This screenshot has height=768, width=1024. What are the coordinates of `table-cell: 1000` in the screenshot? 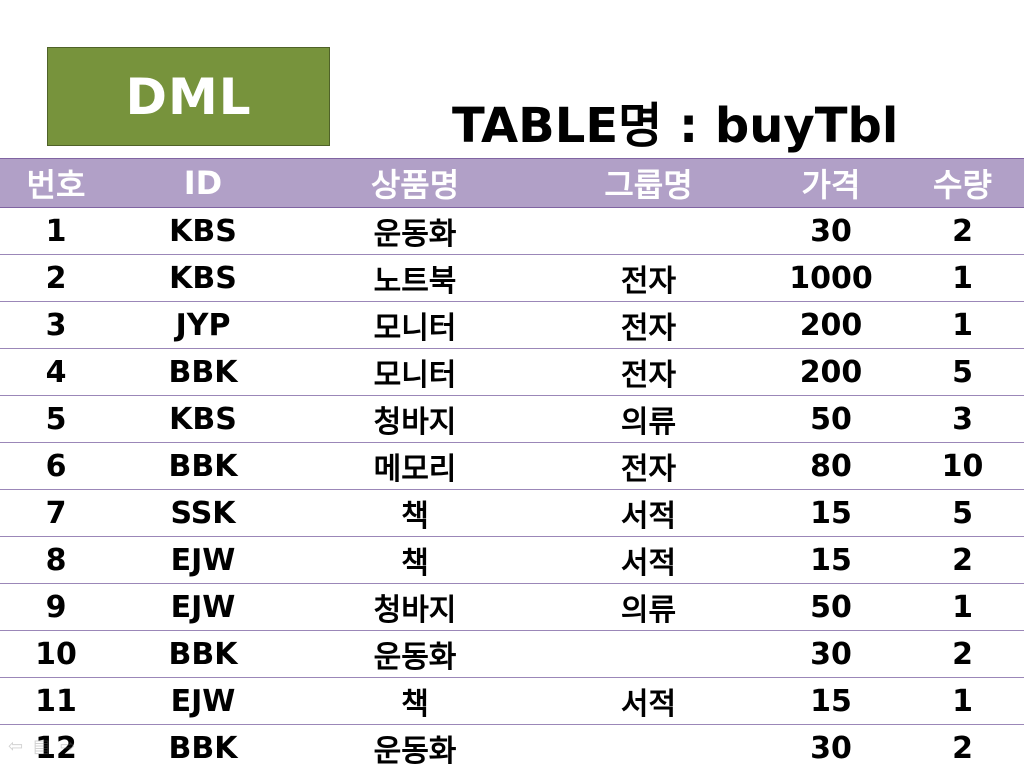 It's located at (831, 278).